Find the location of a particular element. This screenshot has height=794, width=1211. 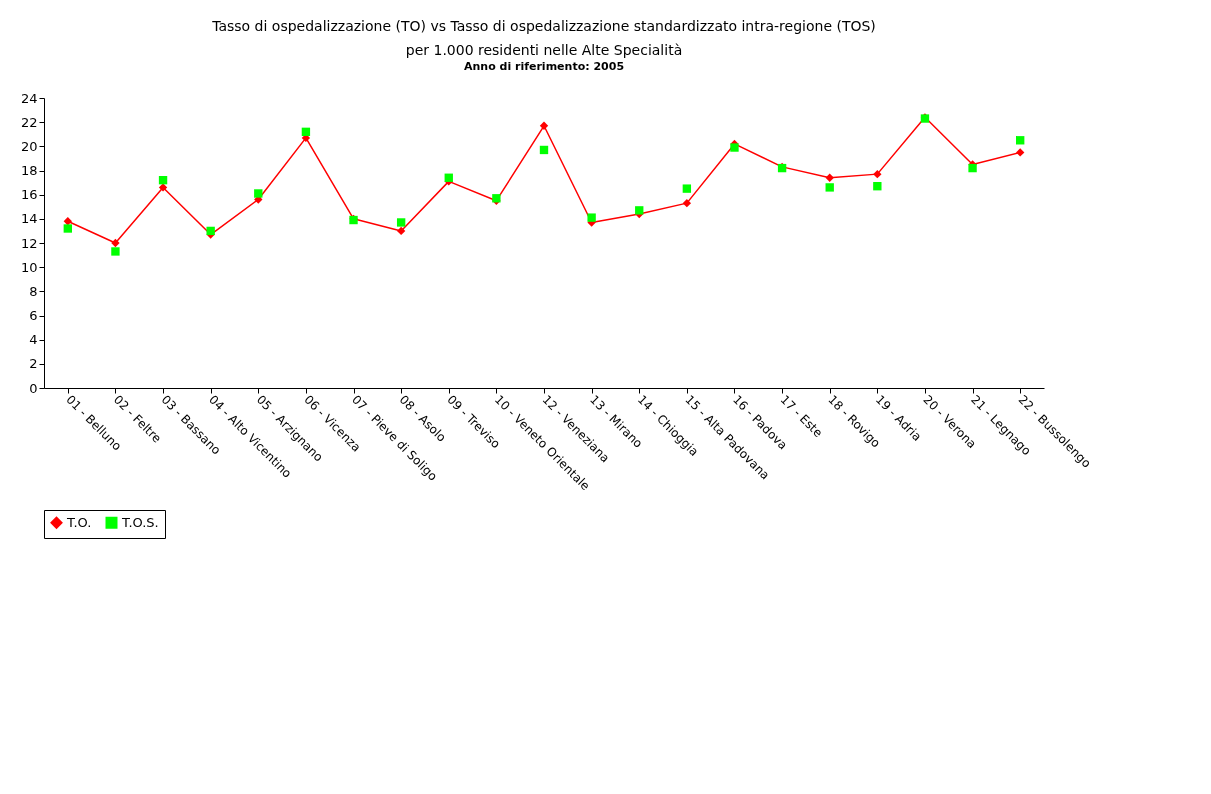

y-tick-label: 24 is located at coordinates (29, 98).